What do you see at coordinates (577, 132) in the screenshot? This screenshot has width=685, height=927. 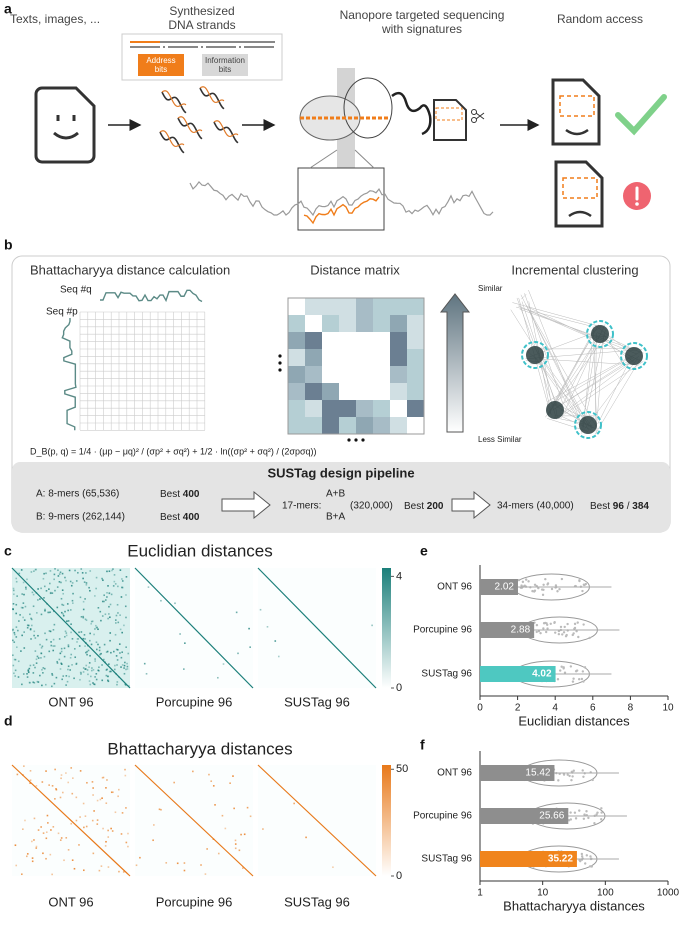 I see `face` at bounding box center [577, 132].